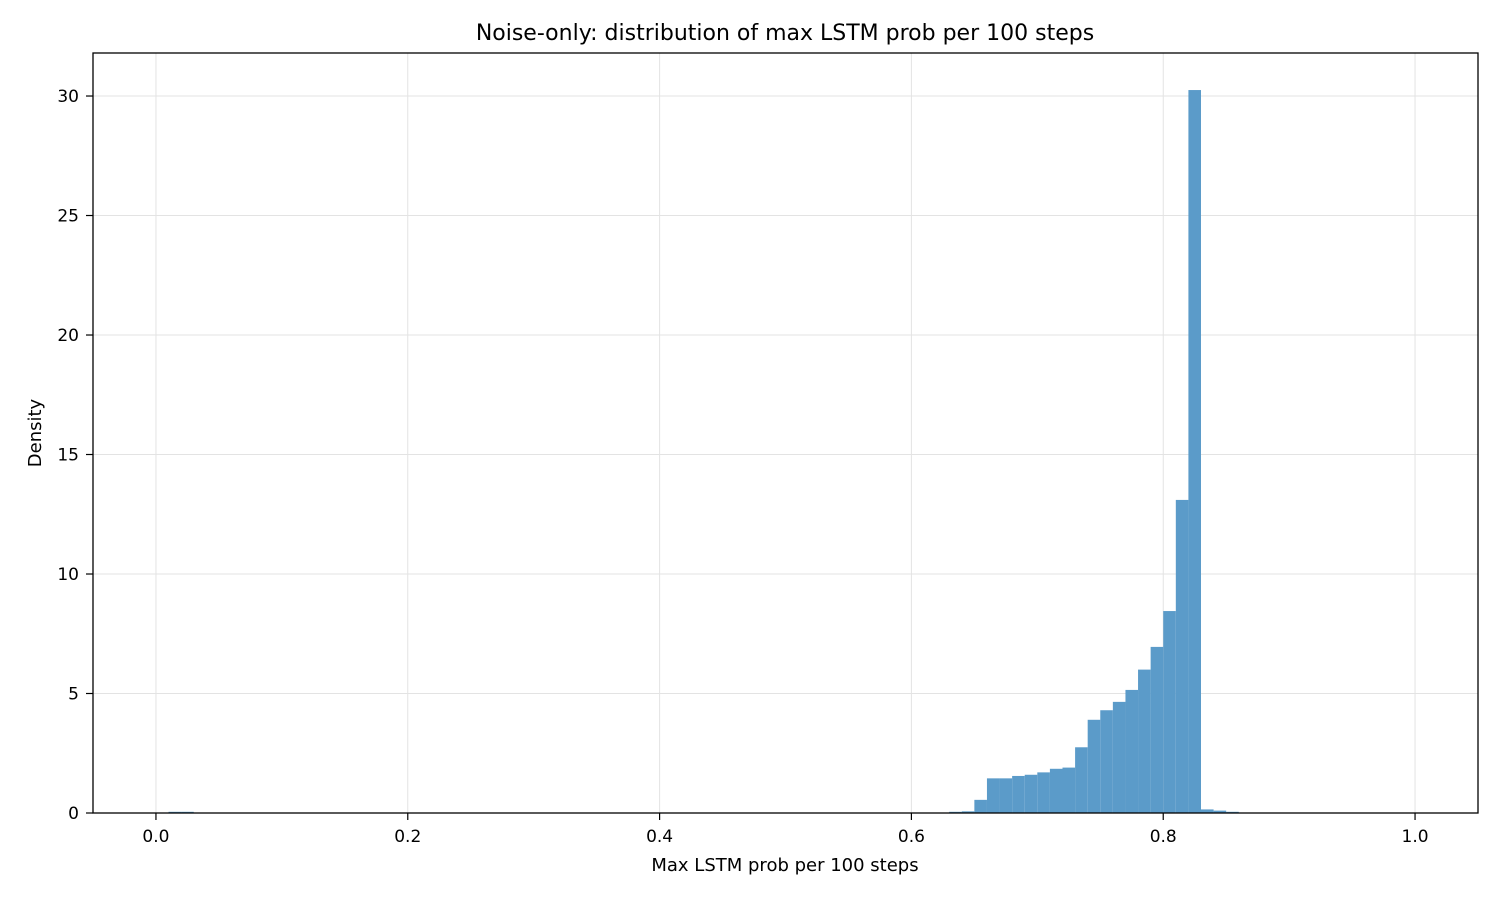  Describe the element at coordinates (659, 837) in the screenshot. I see `x-tick-label: 0.4` at that location.